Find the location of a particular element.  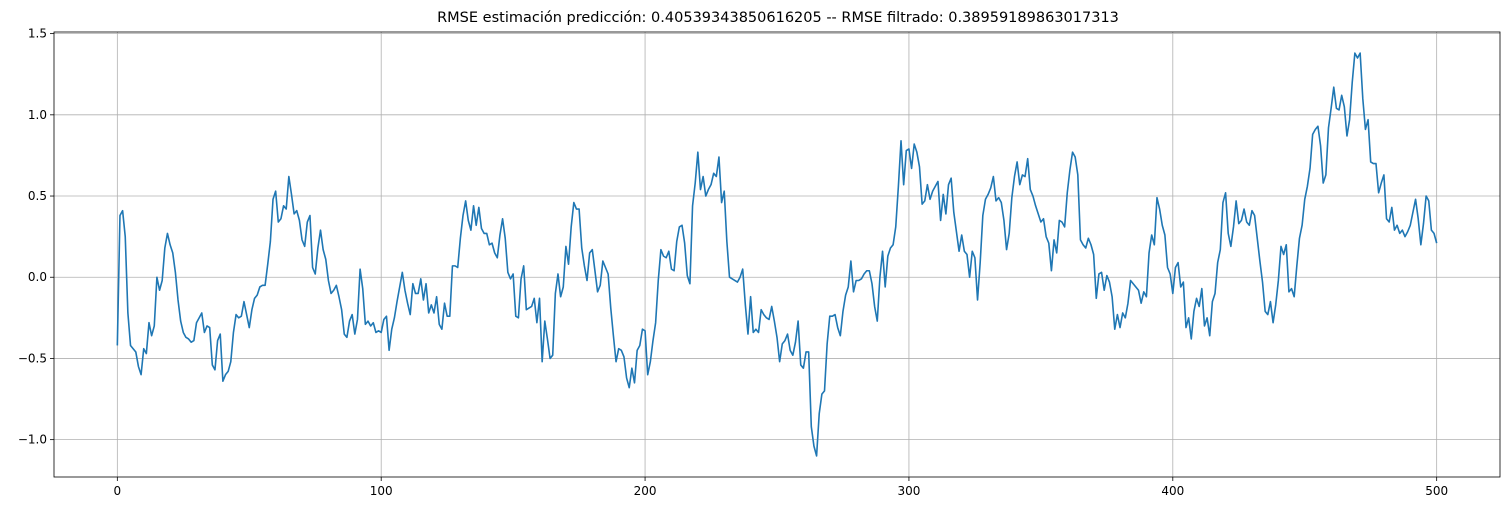

y-tick-label: −0.5 is located at coordinates (32, 358).